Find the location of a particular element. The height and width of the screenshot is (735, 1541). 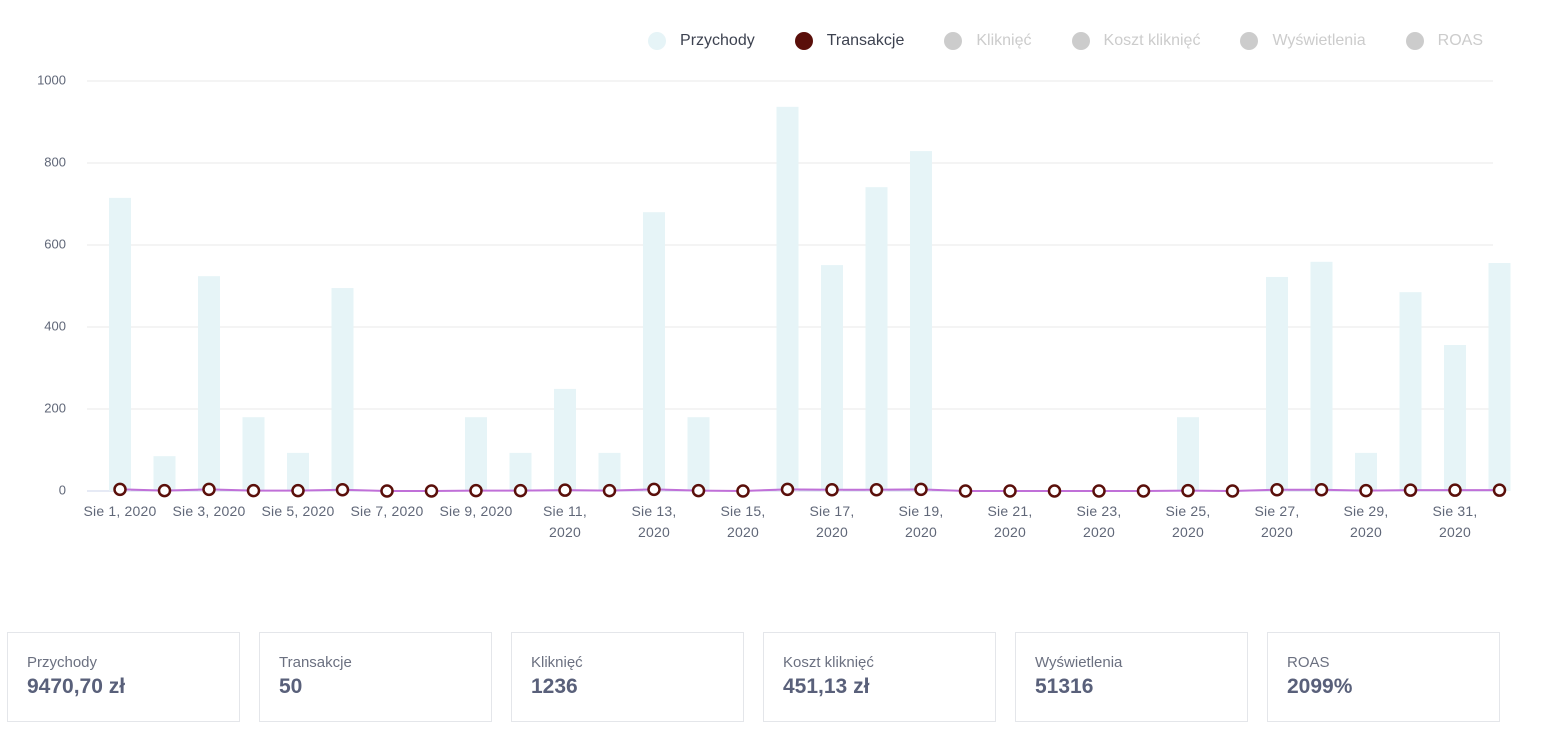

x-tick-label: Sie 25, 2020 is located at coordinates (1188, 521).